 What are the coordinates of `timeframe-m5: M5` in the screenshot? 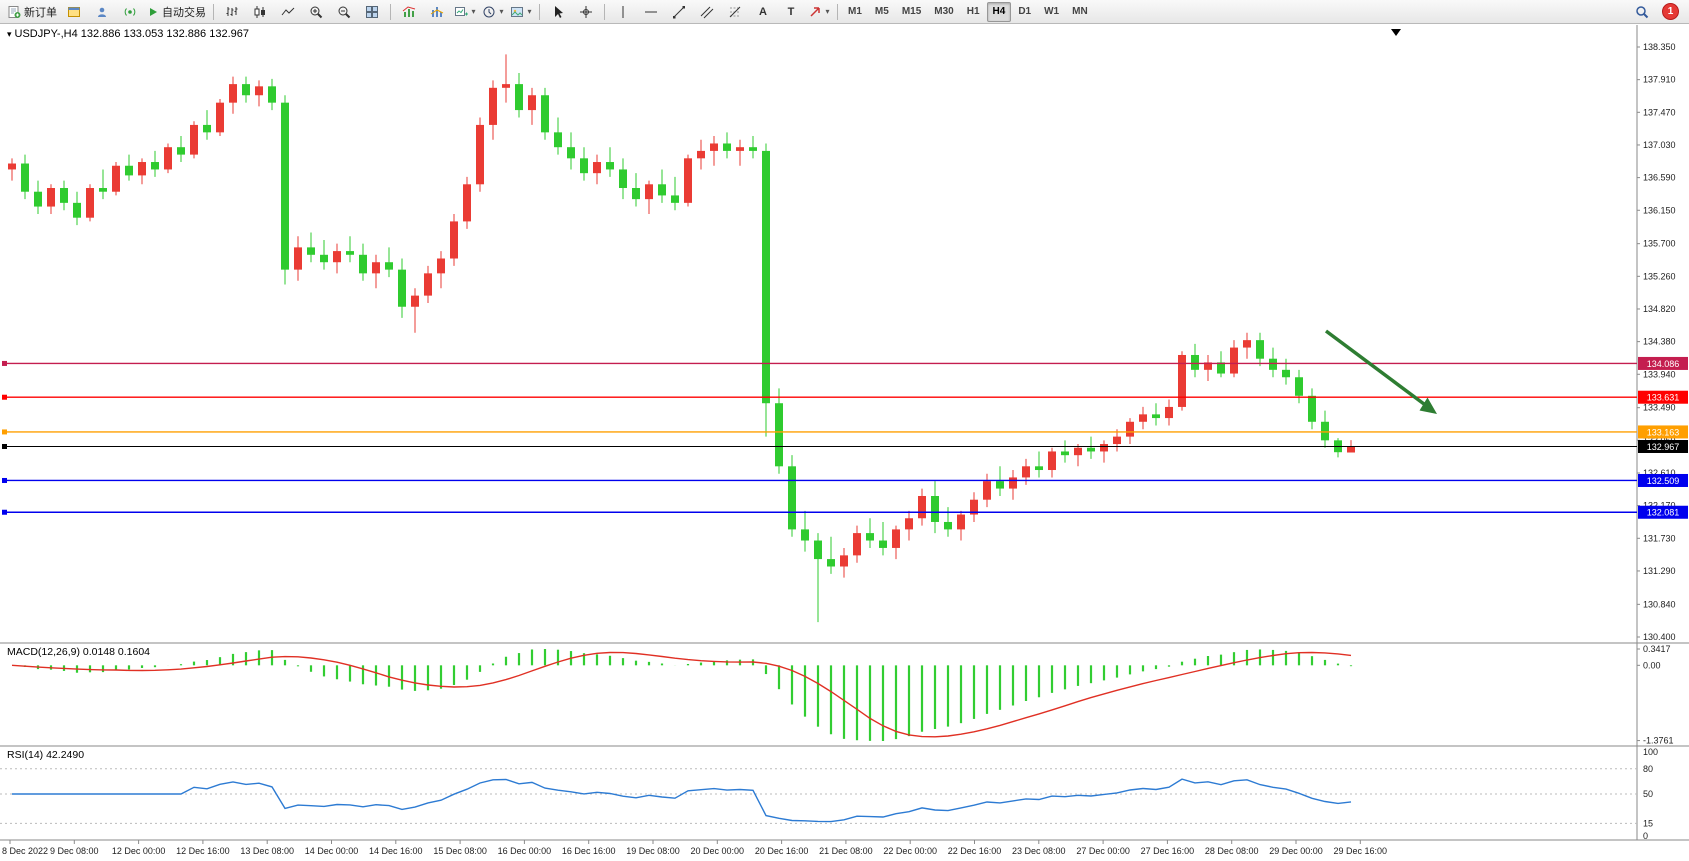 It's located at (881, 11).